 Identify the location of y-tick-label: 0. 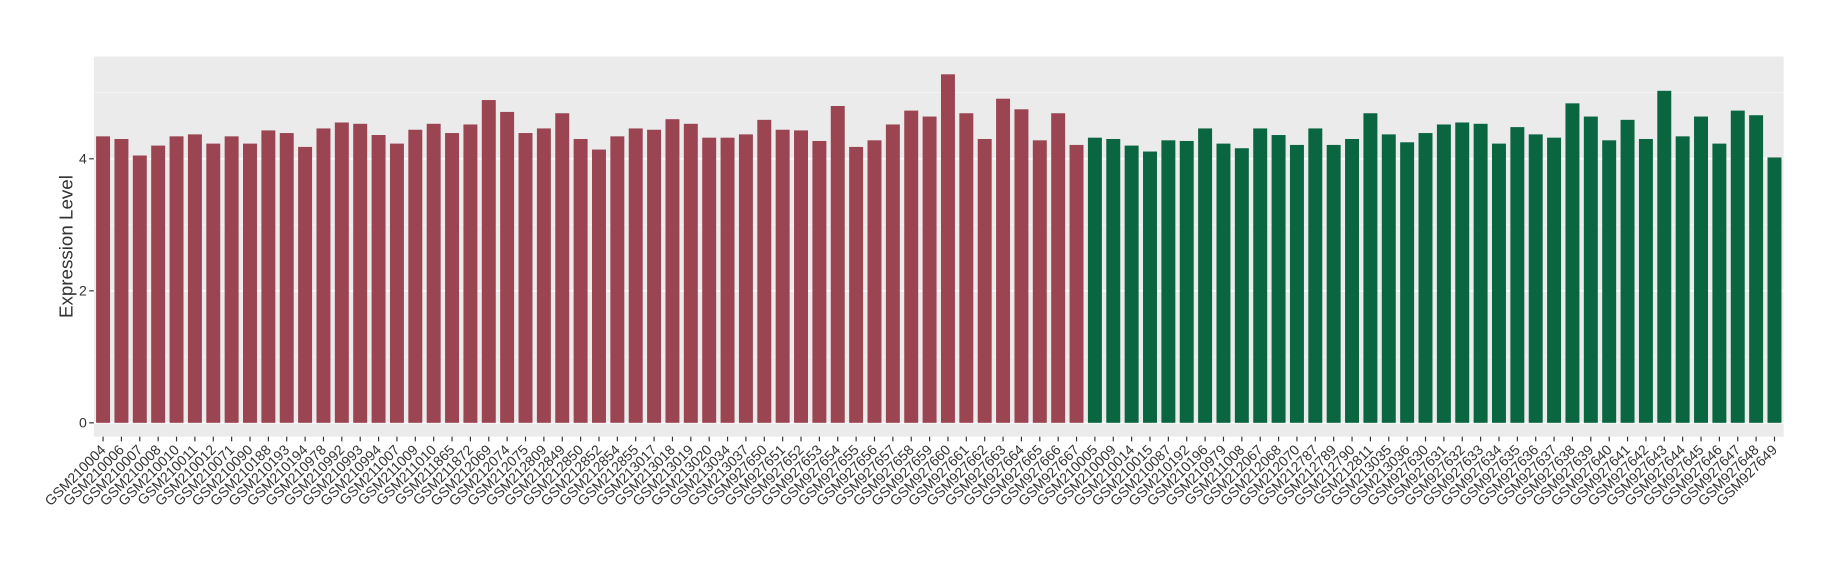
(83, 423).